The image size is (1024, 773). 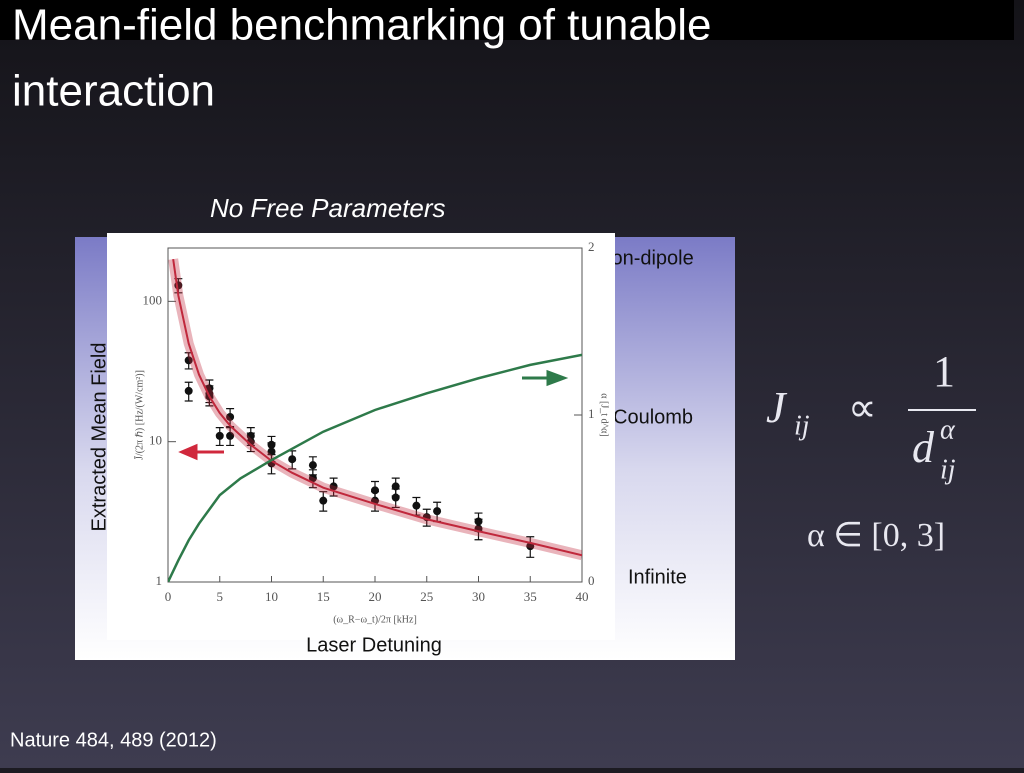 What do you see at coordinates (426, 596) in the screenshot?
I see `x-tick-label: 25` at bounding box center [426, 596].